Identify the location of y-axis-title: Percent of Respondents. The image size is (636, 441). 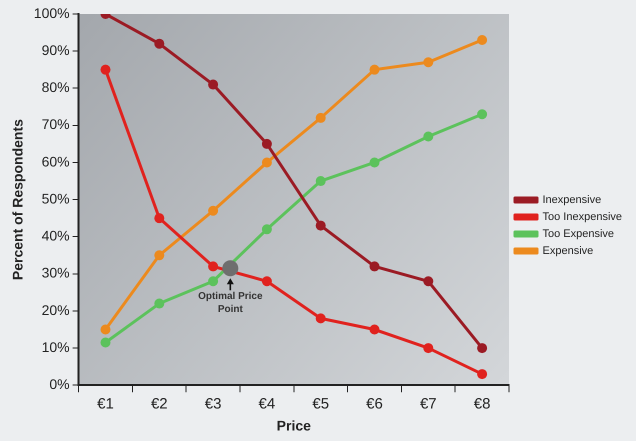
(17, 199).